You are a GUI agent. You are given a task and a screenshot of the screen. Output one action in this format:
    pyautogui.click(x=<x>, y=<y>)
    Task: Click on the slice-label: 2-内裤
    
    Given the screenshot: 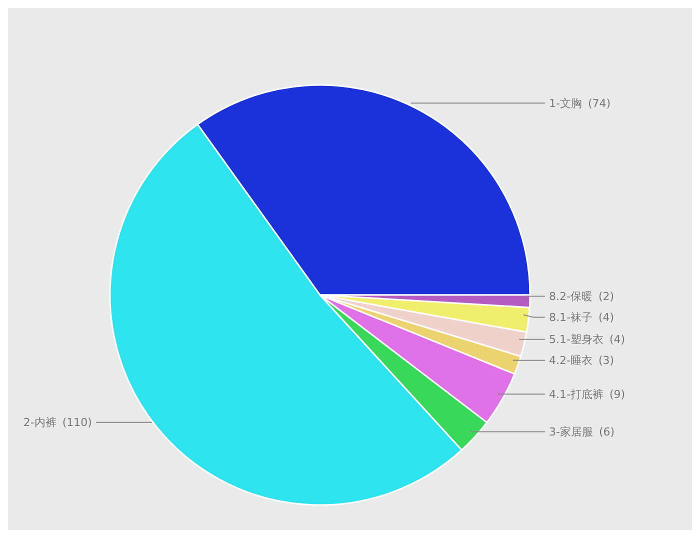 What is the action you would take?
    pyautogui.click(x=39, y=423)
    